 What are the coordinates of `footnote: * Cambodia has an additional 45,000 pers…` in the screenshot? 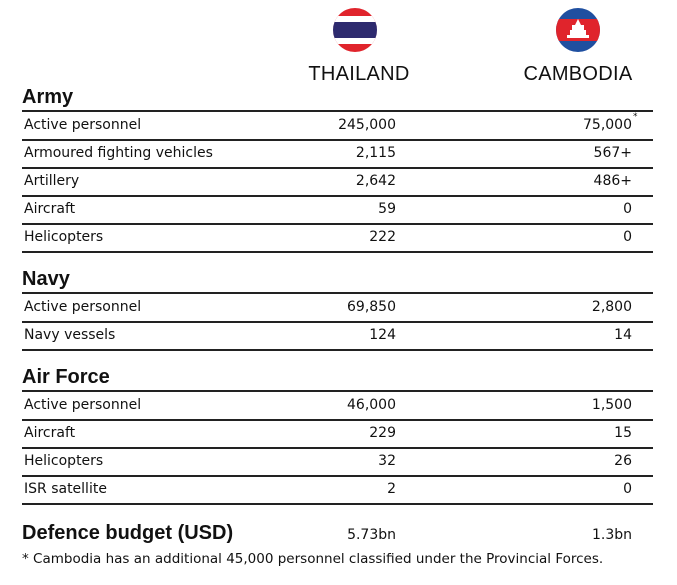 It's located at (313, 559).